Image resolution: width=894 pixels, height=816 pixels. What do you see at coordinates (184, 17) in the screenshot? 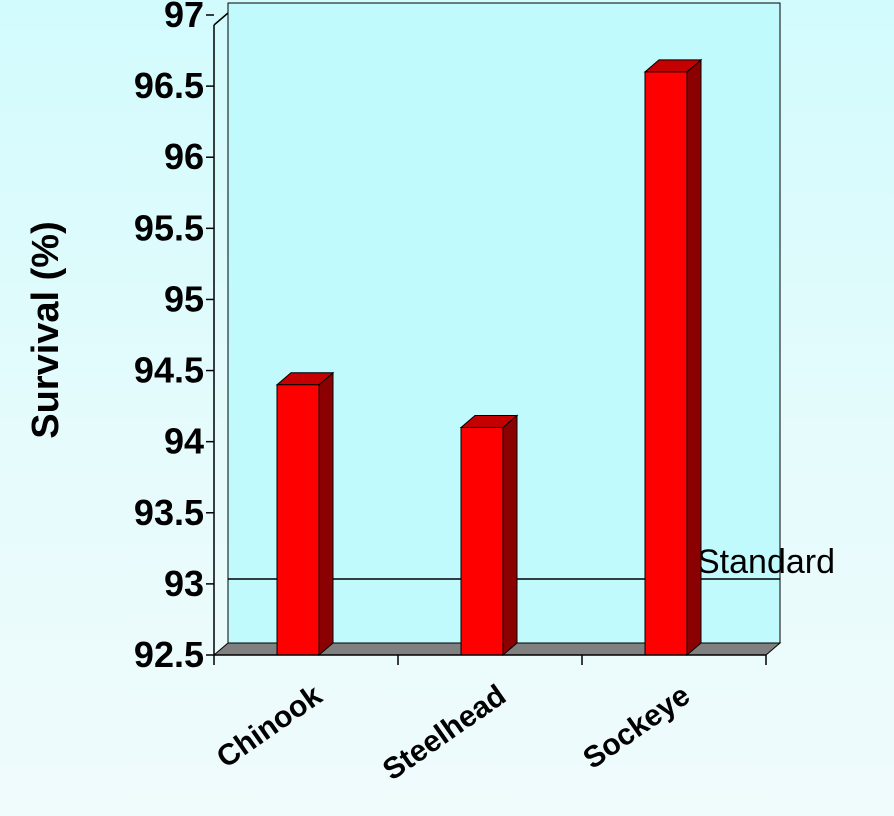
I see `y-tick-label: 97` at bounding box center [184, 17].